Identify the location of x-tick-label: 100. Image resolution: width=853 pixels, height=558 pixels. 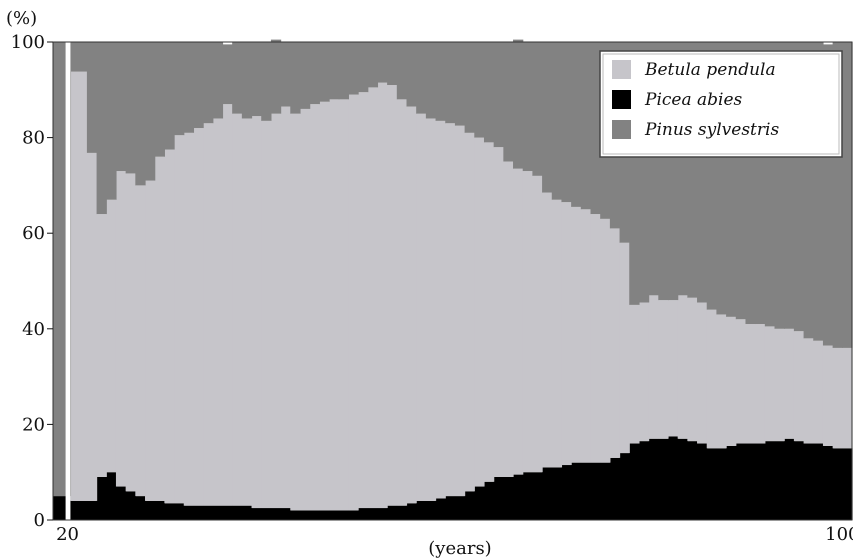
(839, 534).